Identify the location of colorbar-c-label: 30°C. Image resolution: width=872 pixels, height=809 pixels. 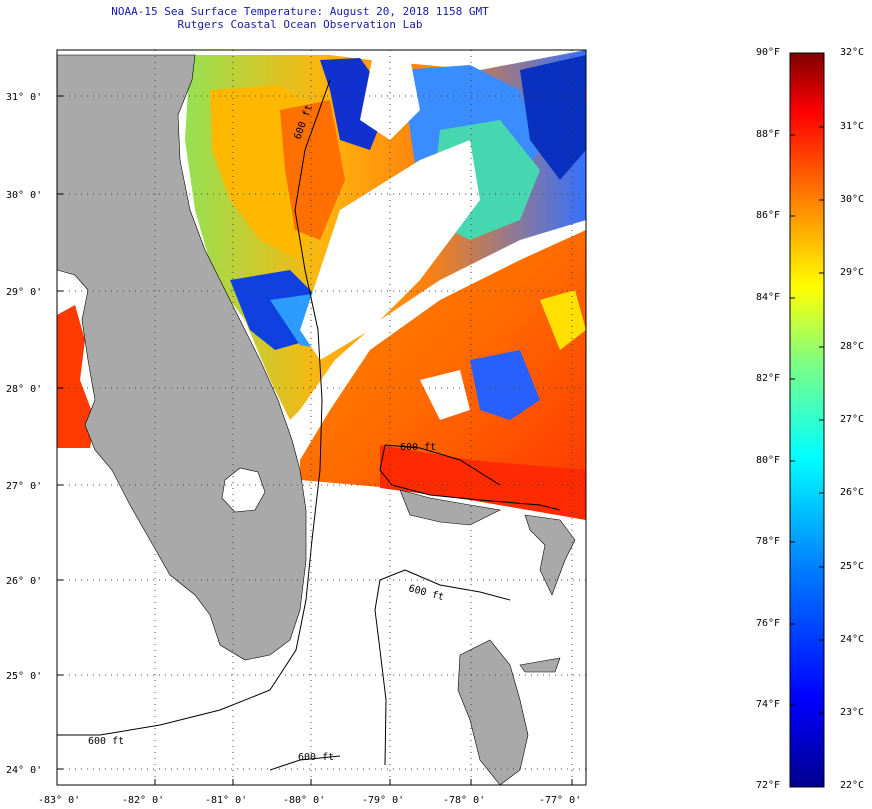
(852, 199).